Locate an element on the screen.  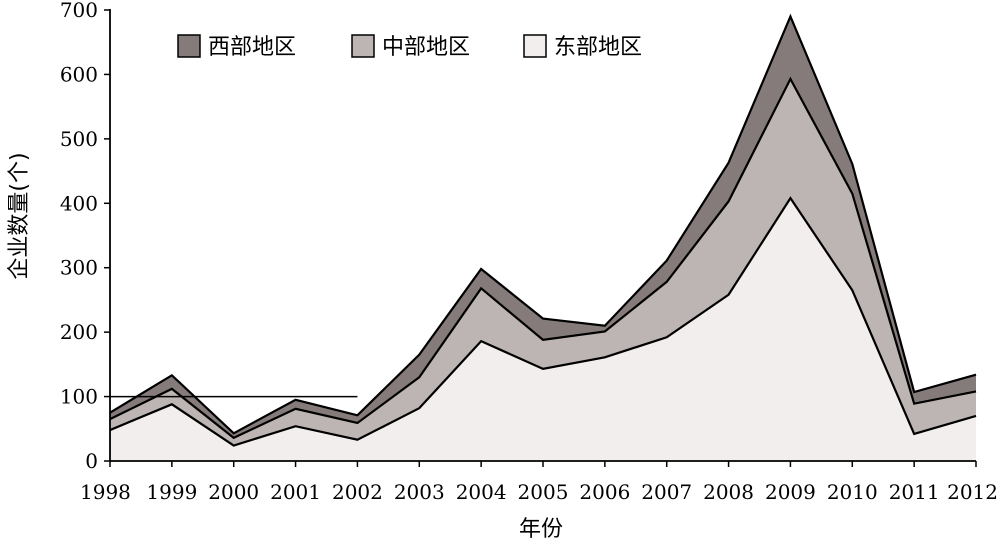
y-tick-labels: 0 100 200 300 400 500 600 700 is located at coordinates (79, 236).